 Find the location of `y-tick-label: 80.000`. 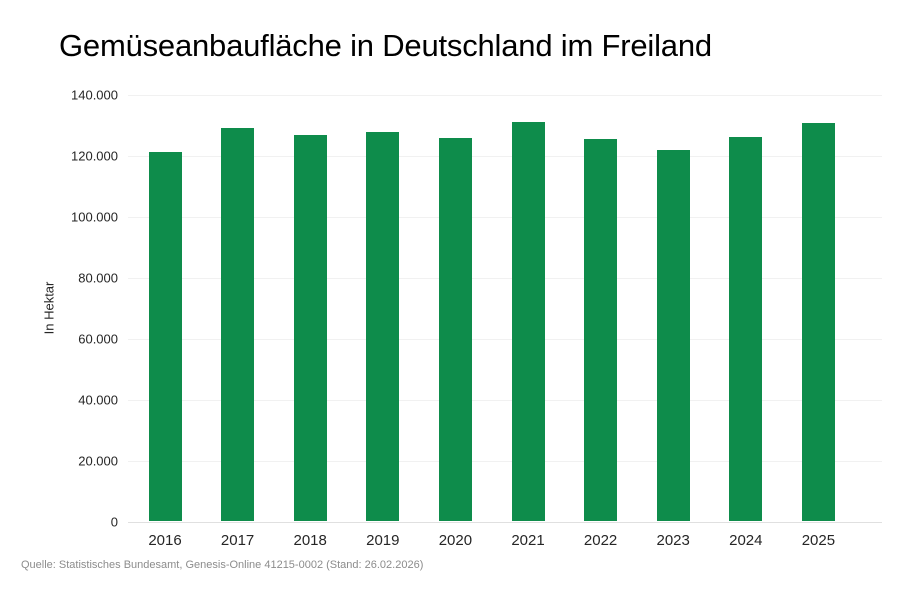

y-tick-label: 80.000 is located at coordinates (98, 278).